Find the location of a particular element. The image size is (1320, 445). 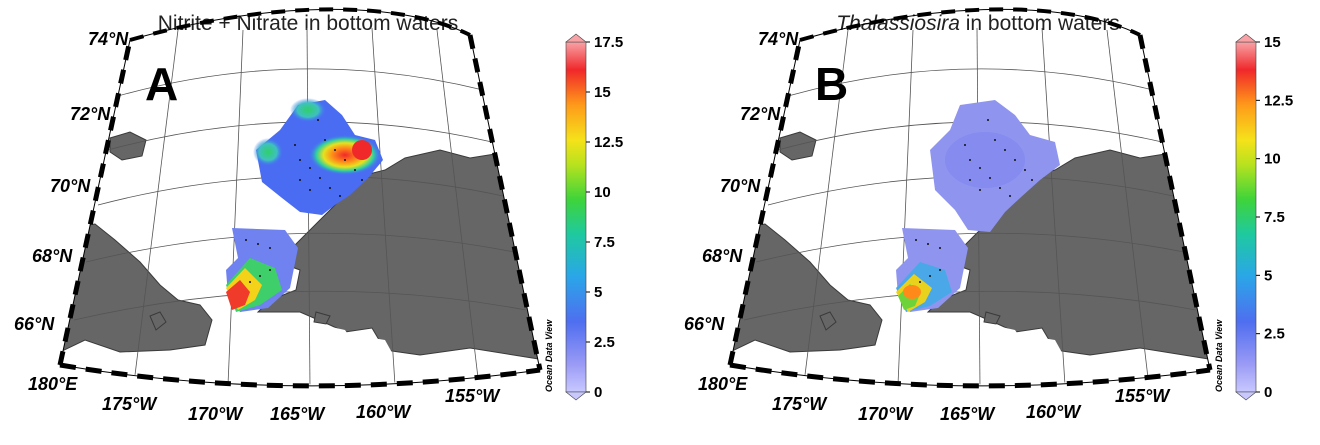

panel-b-title: Thalassiosira in bottom waters is located at coordinates (978, 23).